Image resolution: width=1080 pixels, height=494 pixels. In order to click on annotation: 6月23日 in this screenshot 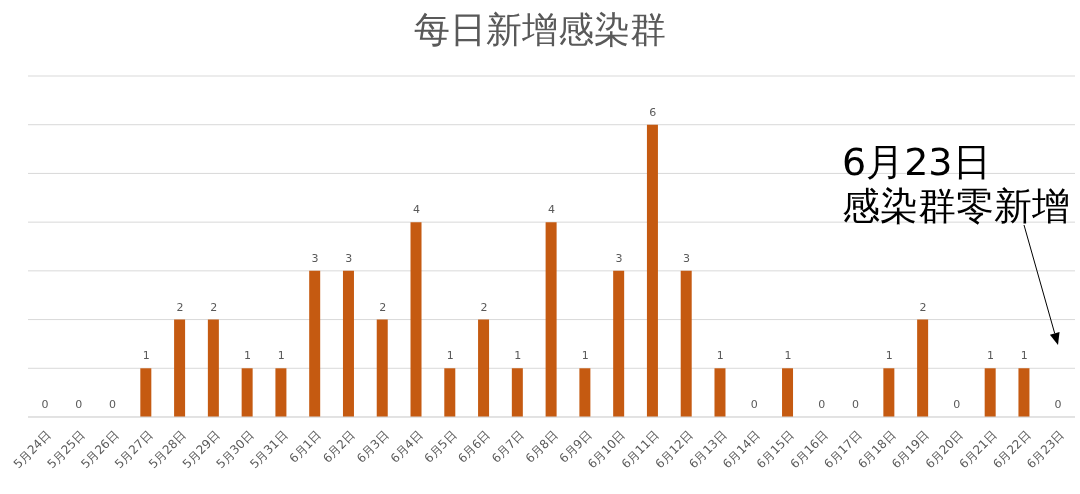, I will do `click(916, 162)`.